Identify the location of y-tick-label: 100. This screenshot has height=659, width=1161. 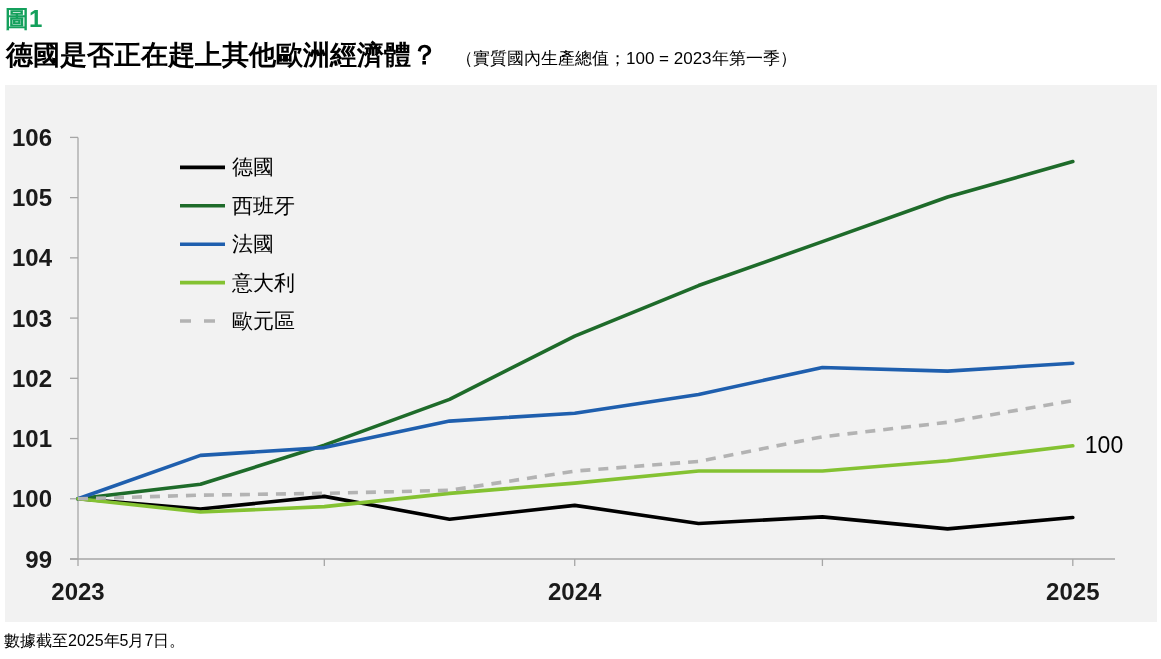
(31, 499).